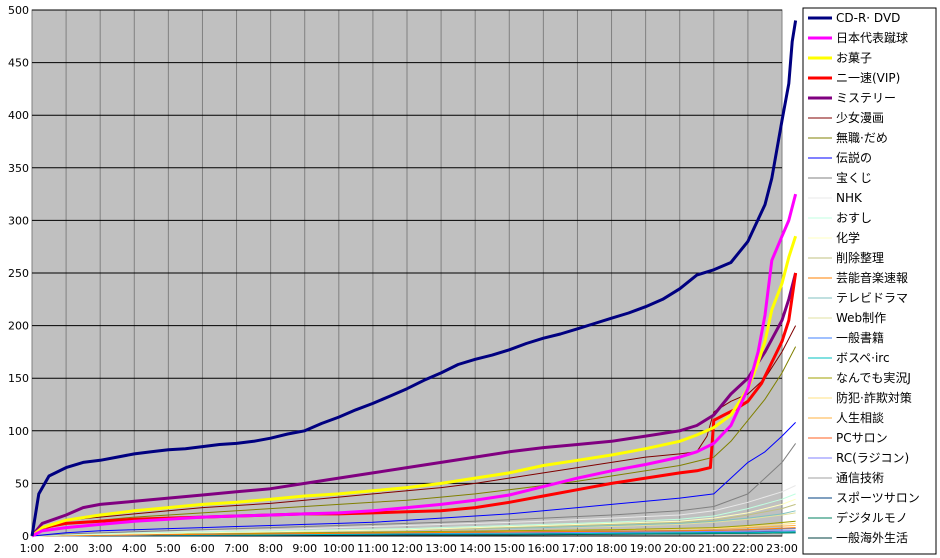 This screenshot has height=558, width=940. What do you see at coordinates (868, 78) in the screenshot?
I see `legend-label: ニ一速(VIP)` at bounding box center [868, 78].